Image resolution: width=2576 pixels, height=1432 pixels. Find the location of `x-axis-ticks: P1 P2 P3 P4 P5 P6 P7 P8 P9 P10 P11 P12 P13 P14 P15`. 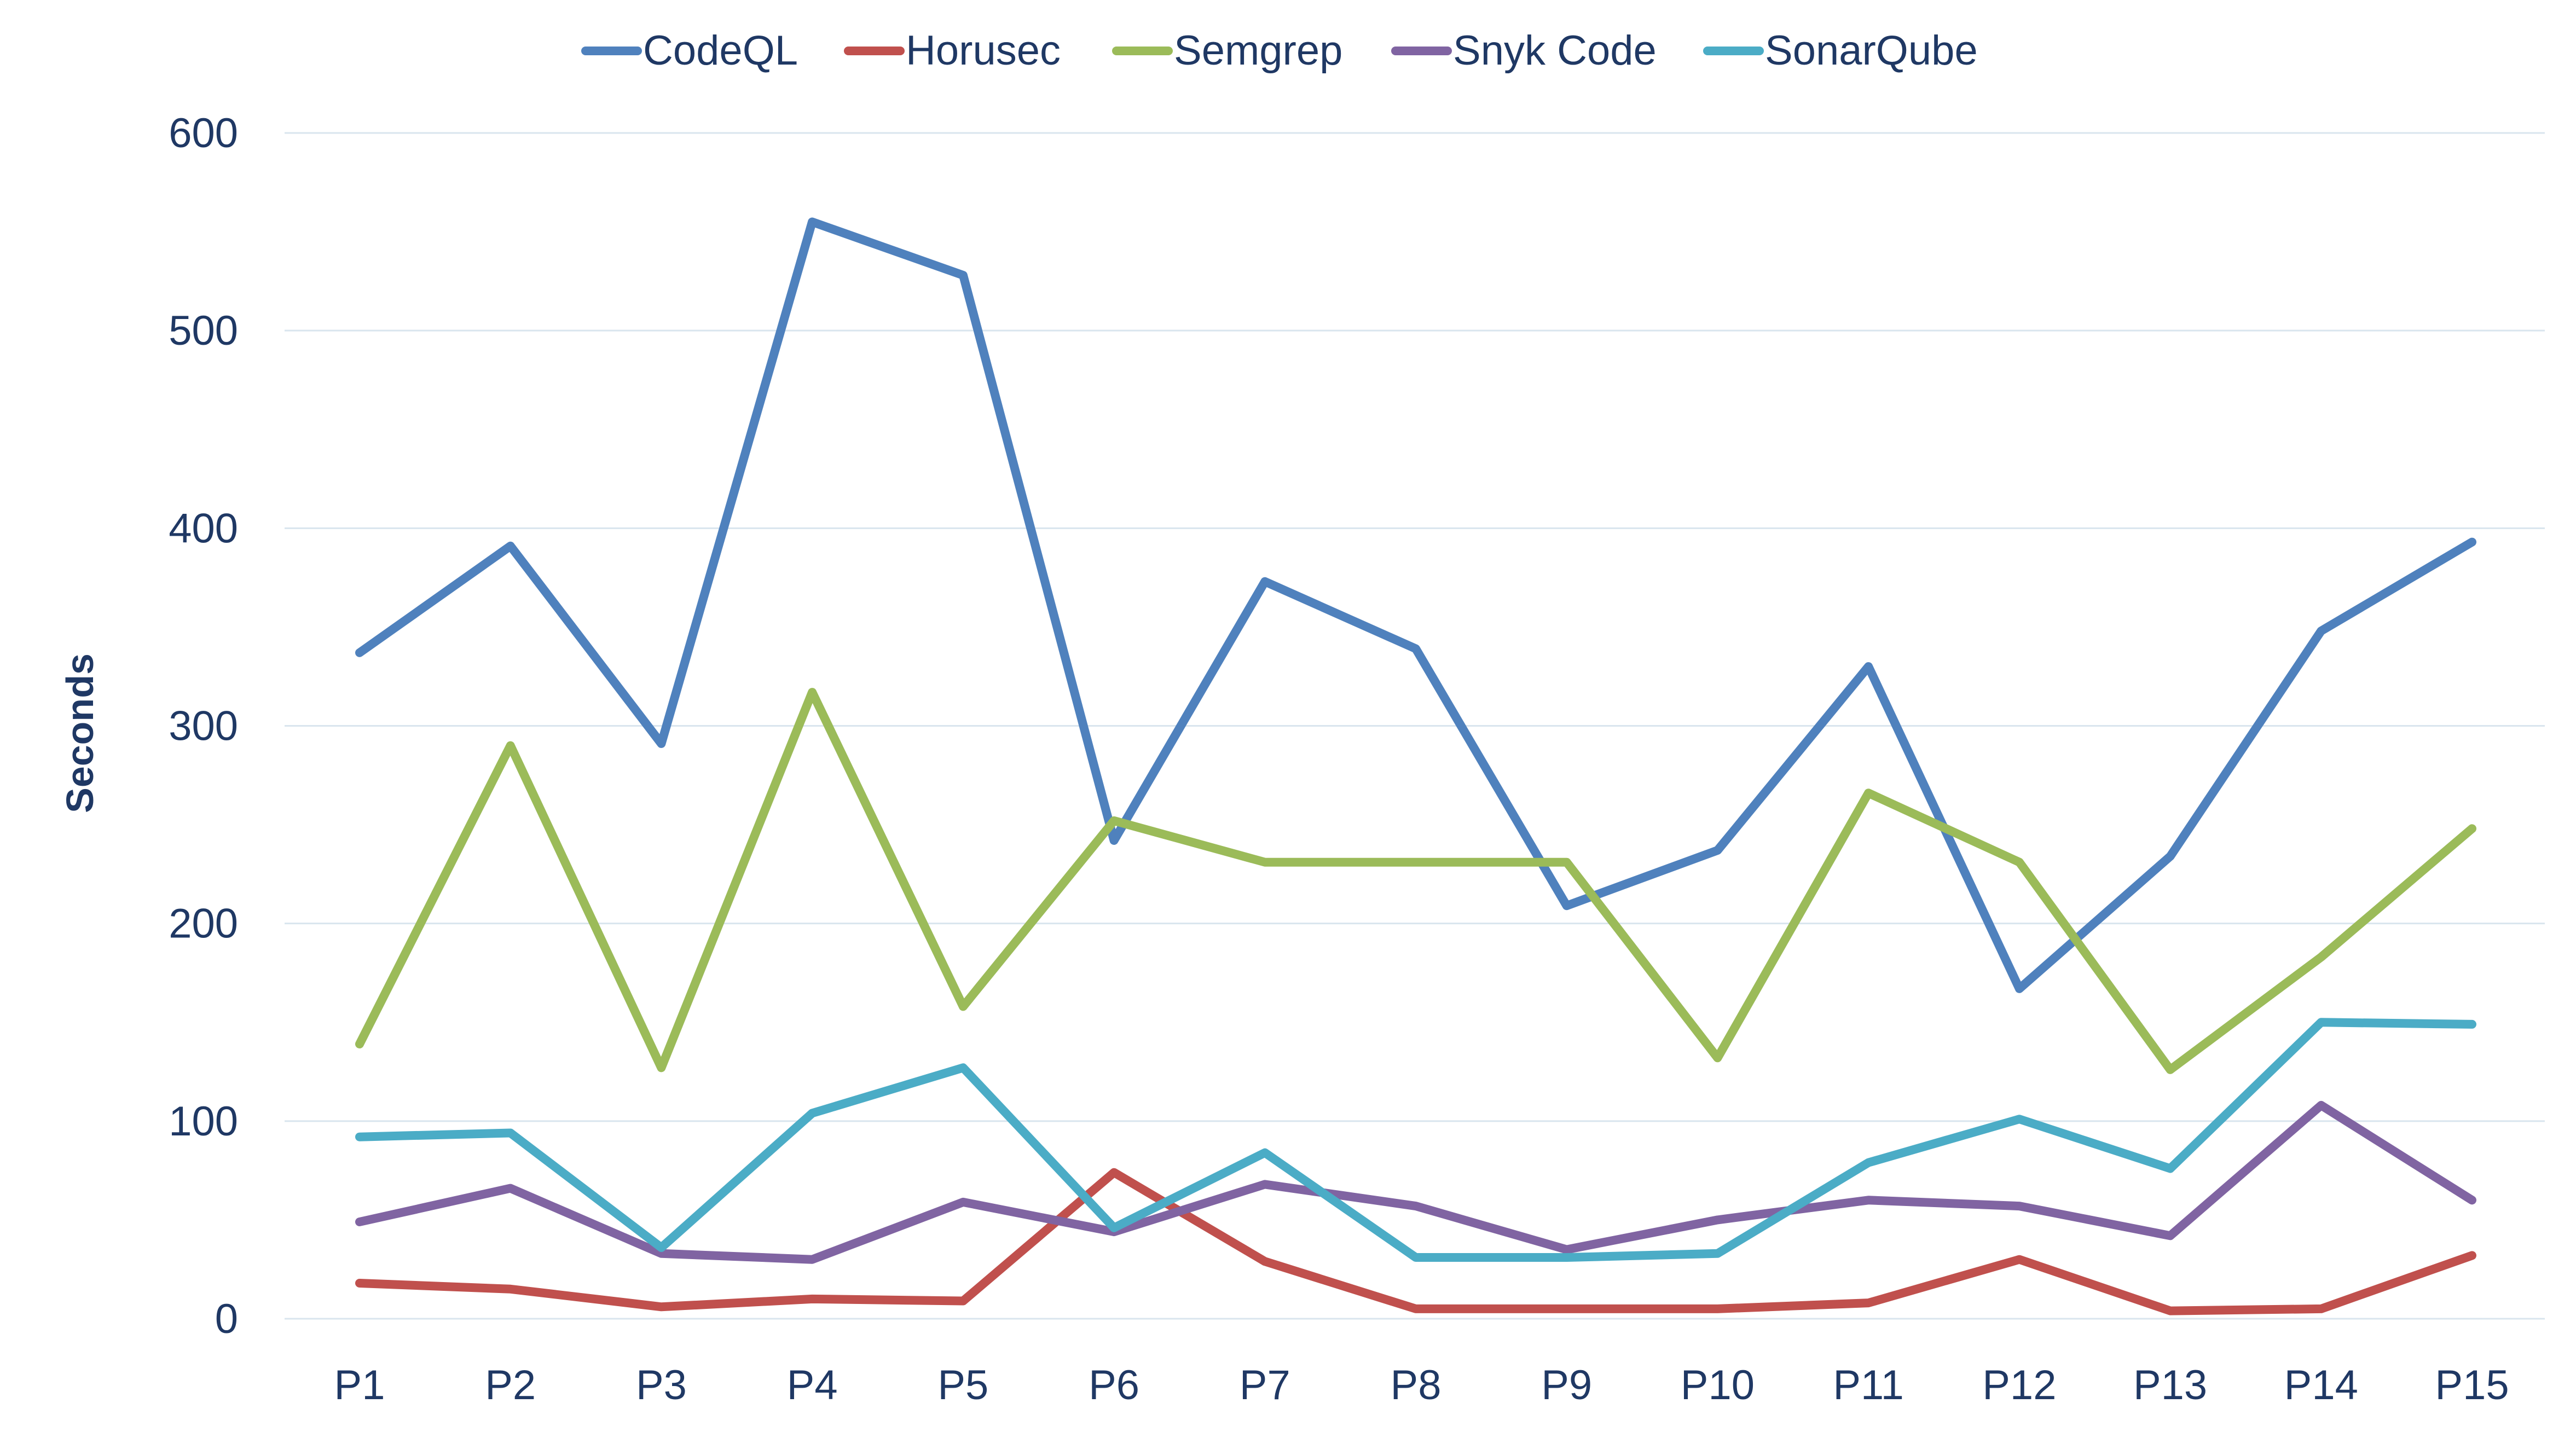

x-axis-ticks: P1 P2 P3 P4 P5 P6 P7 P8 P9 P10 P11 P12 P13 P14 P15 is located at coordinates (1421, 1385).